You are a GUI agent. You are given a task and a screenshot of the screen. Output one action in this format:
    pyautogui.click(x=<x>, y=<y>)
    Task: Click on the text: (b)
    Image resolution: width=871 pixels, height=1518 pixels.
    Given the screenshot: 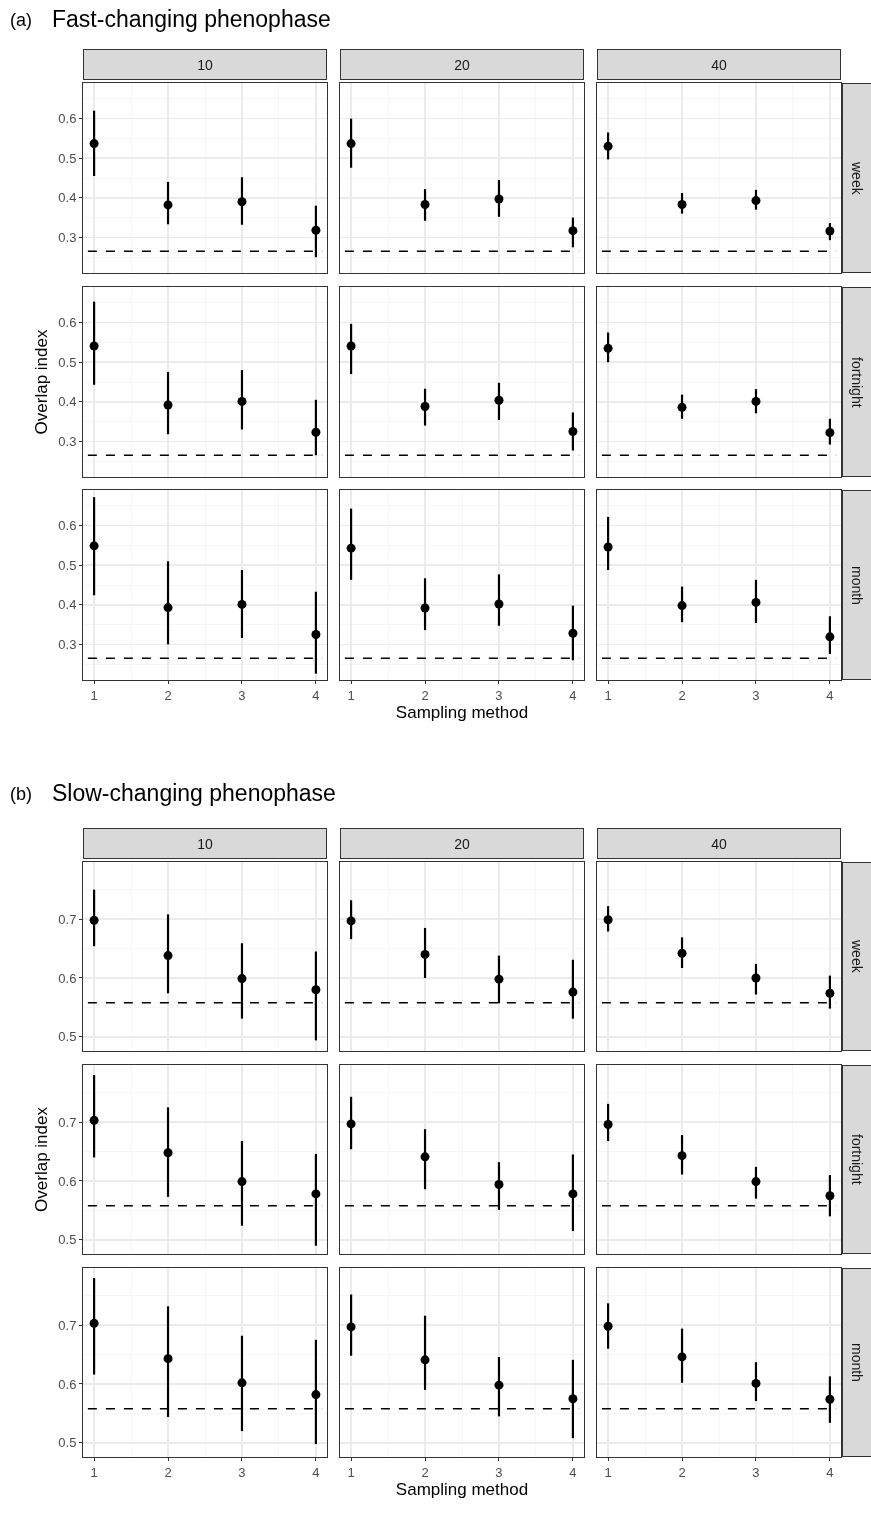 What is the action you would take?
    pyautogui.click(x=21, y=794)
    